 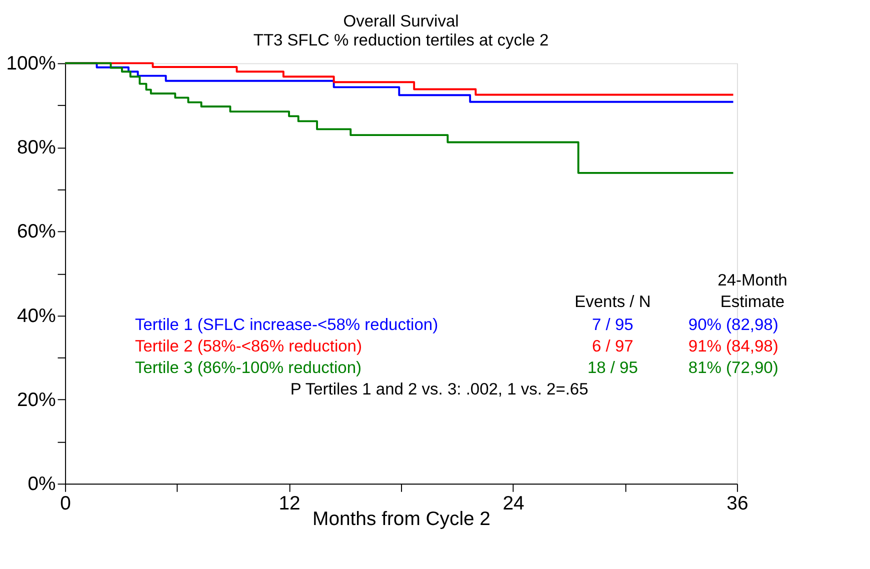 I want to click on text: Tertile 3 (86%-100% reduction), so click(x=248, y=367).